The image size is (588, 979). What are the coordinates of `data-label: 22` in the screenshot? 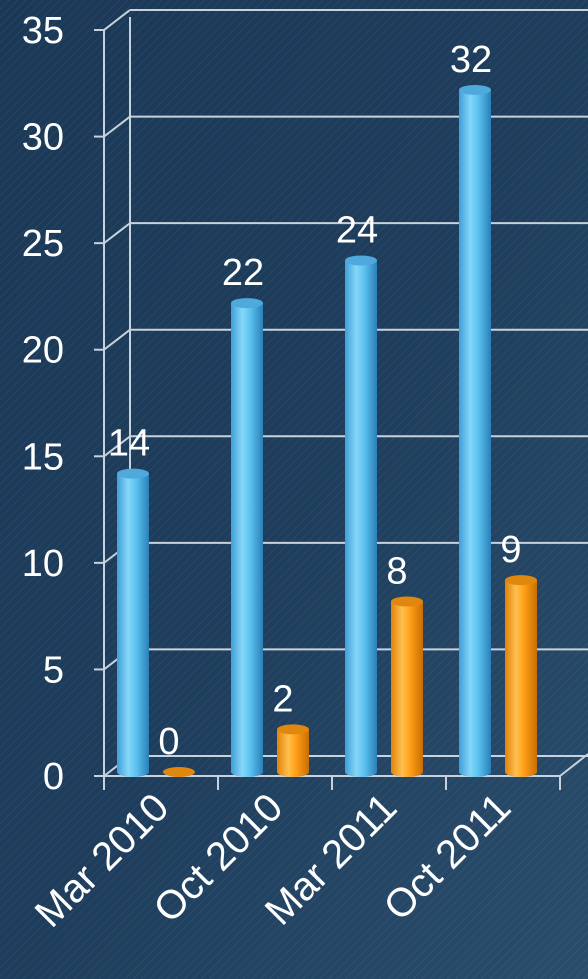 It's located at (243, 273).